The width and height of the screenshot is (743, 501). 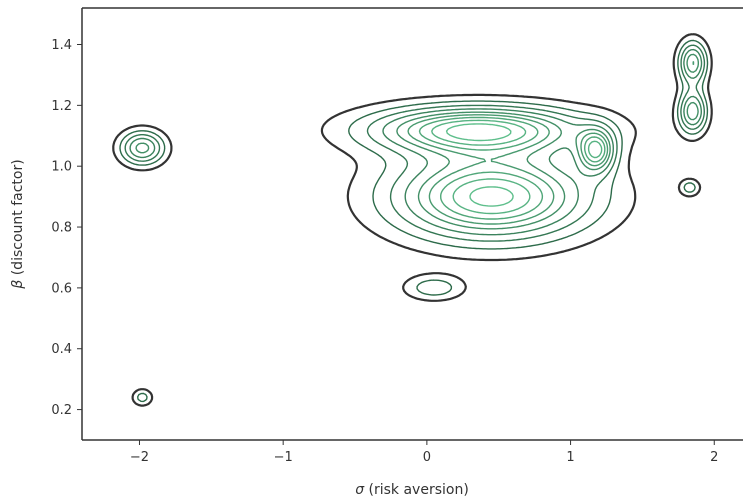 I want to click on x-tick-label: 2, so click(x=714, y=457).